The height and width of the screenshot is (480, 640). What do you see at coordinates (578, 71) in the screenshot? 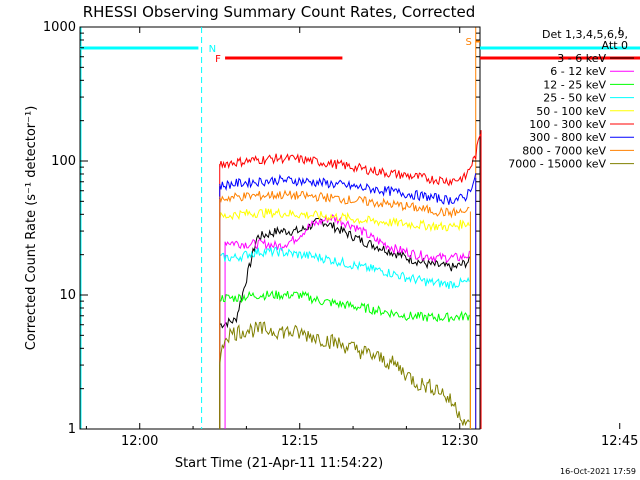
I see `legend-entry-label: 6 - 12 keV` at bounding box center [578, 71].